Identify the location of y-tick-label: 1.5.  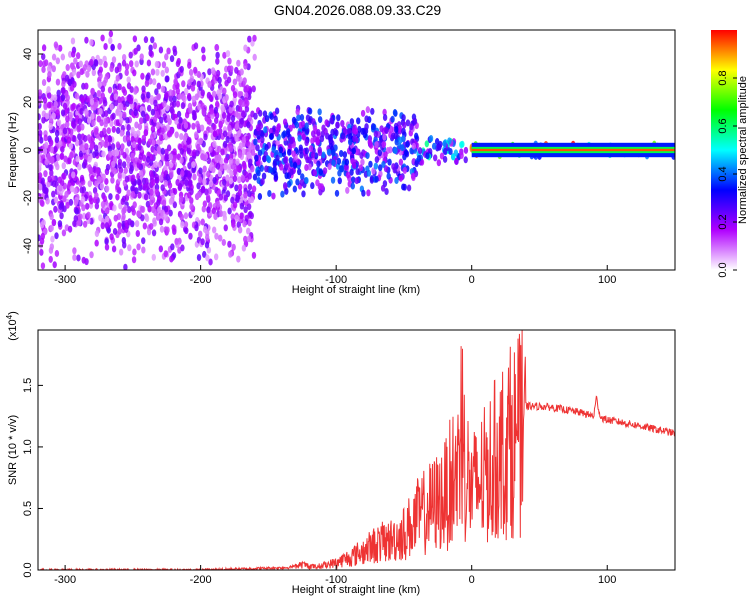
(28, 385).